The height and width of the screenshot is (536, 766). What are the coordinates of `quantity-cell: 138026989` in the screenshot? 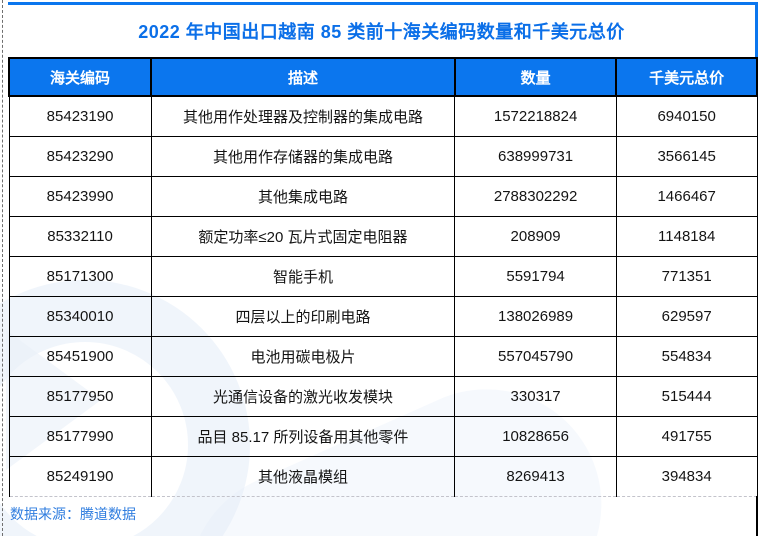 It's located at (535, 316).